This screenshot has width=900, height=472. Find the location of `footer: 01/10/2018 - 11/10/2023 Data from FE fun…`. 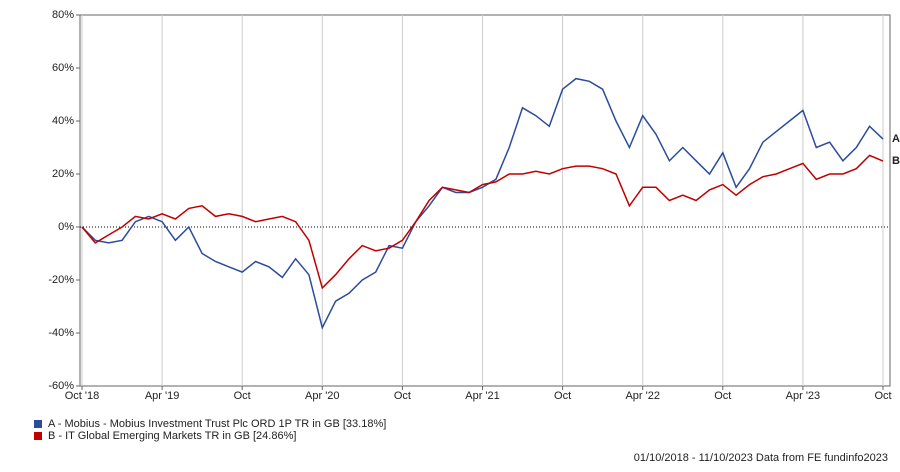

footer: 01/10/2018 - 11/10/2023 Data from FE fun… is located at coordinates (761, 458).